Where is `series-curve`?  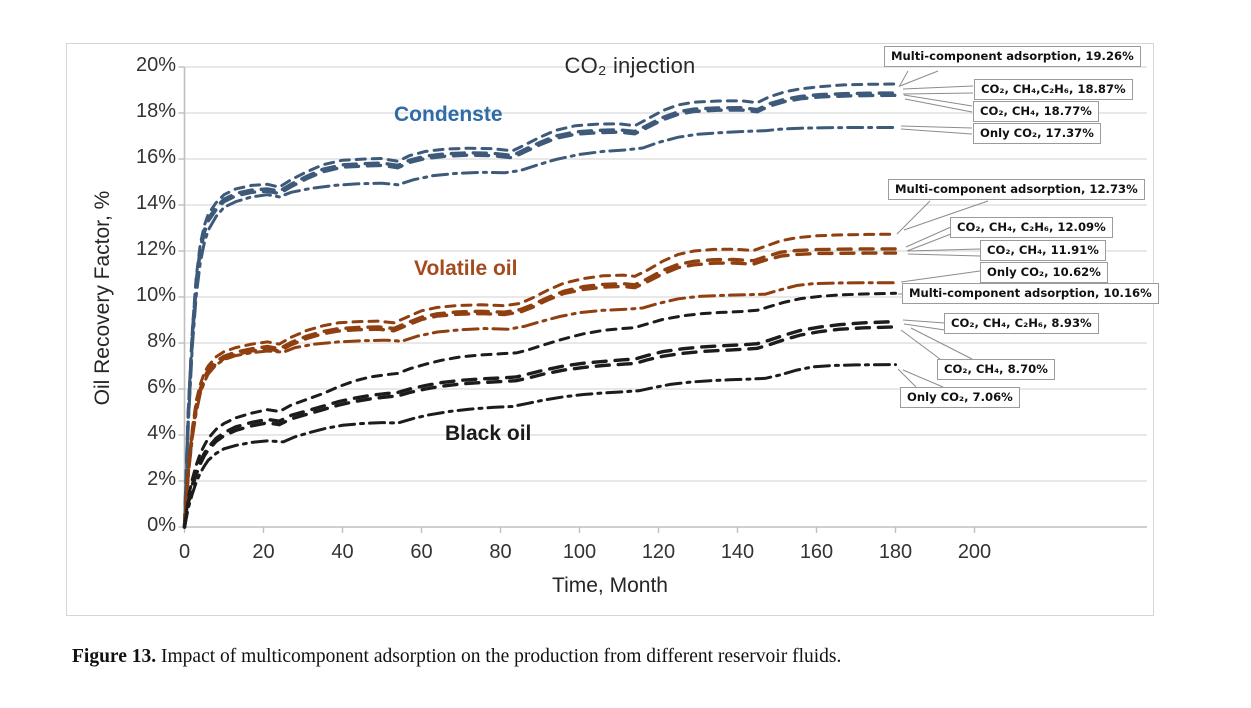 series-curve is located at coordinates (540, 446).